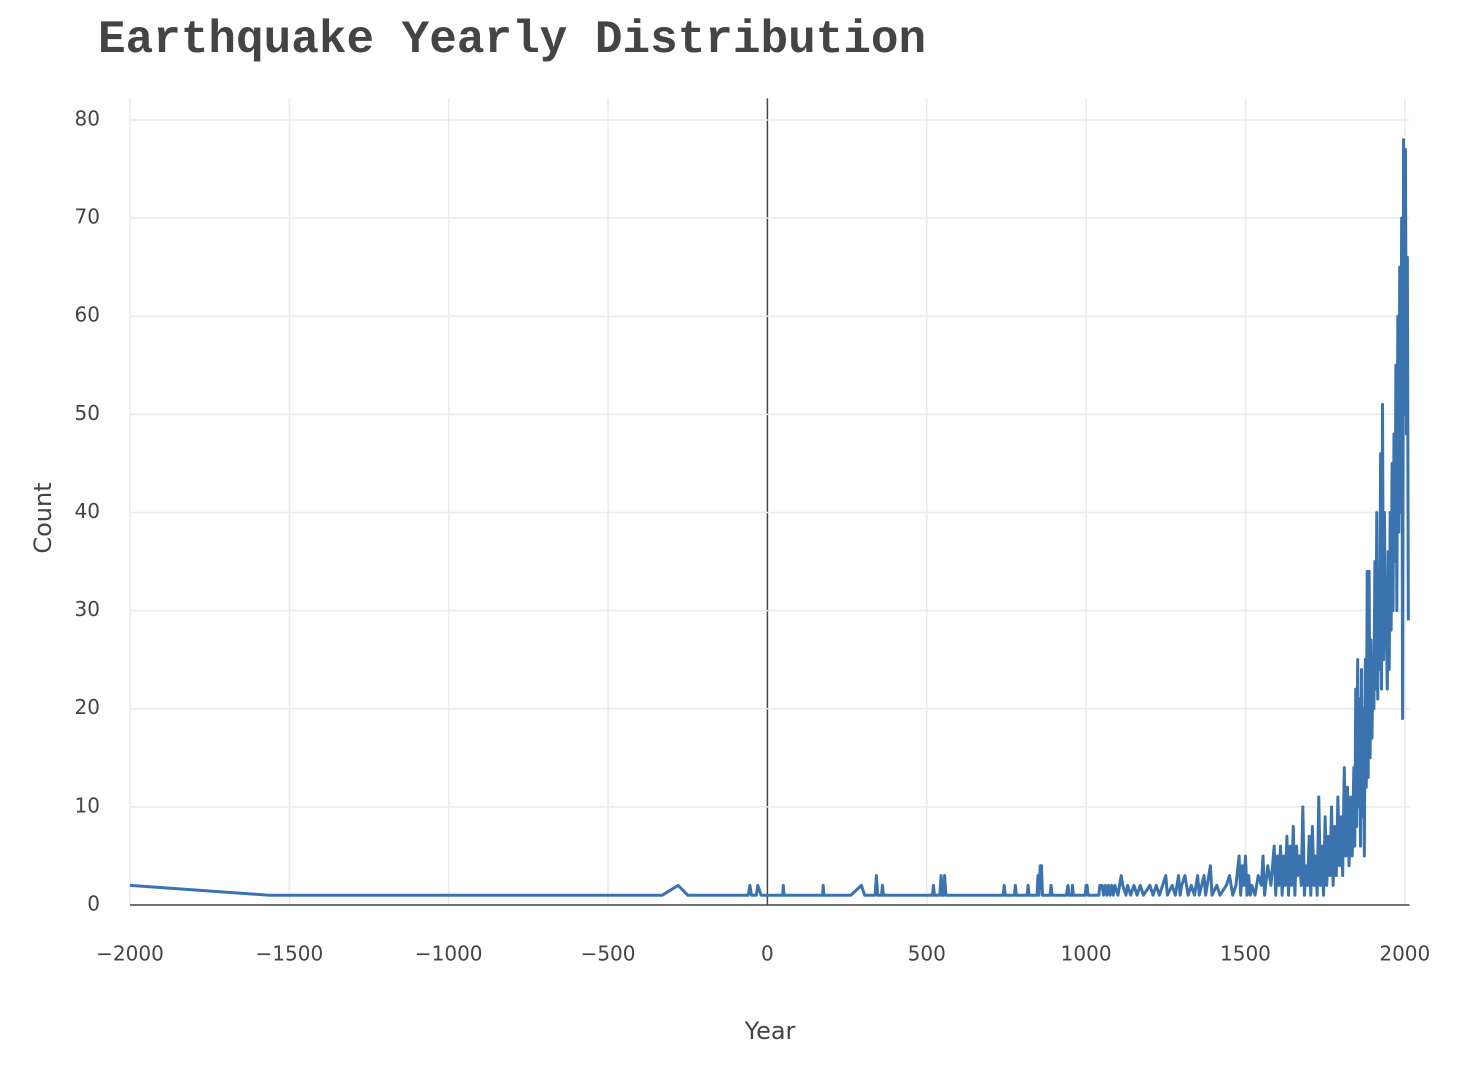 This screenshot has width=1472, height=1066. Describe the element at coordinates (1404, 954) in the screenshot. I see `x-tick-label: 2000` at that location.